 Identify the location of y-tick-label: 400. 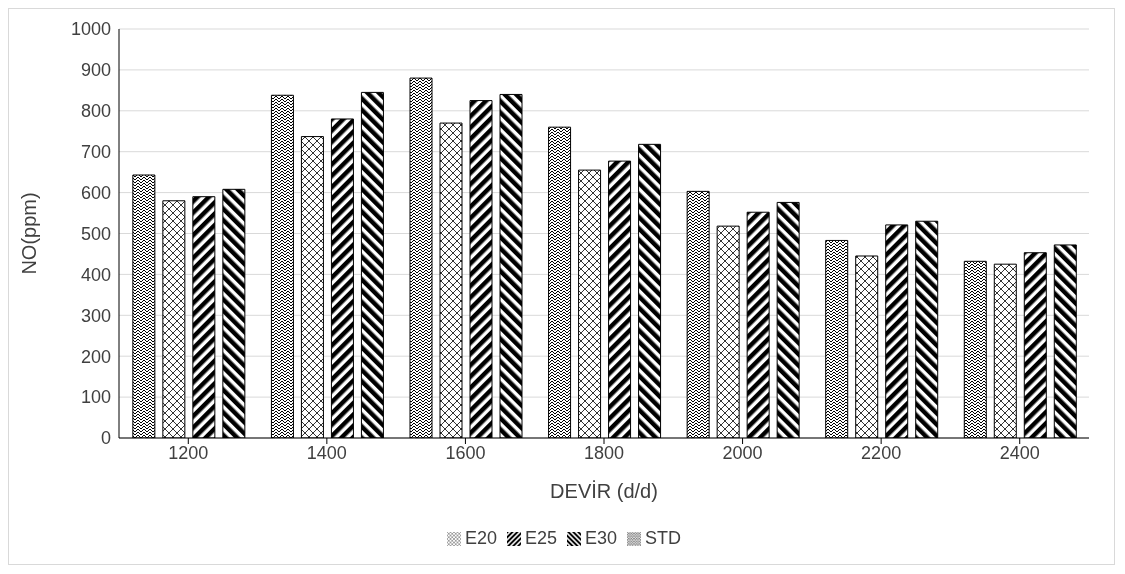
(95, 274).